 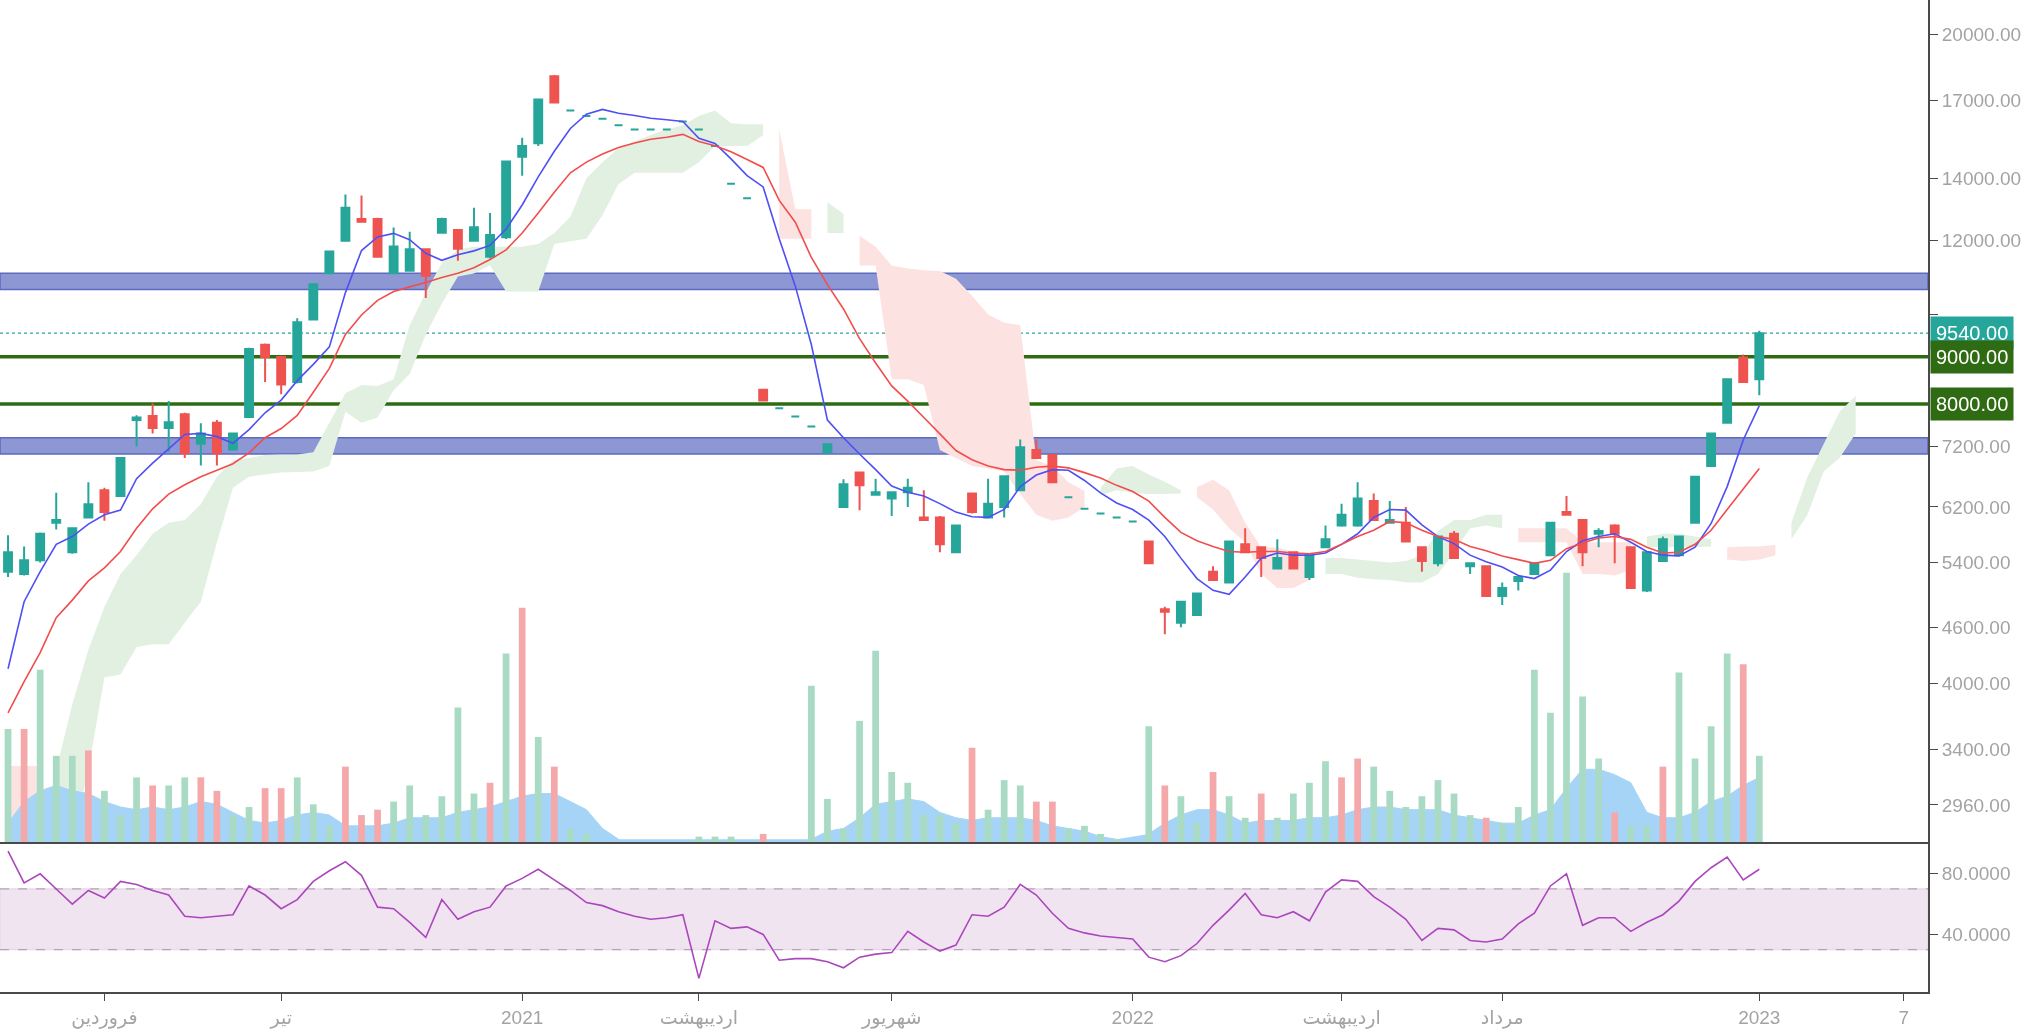 I want to click on x-tick-label: اردیبهشت, so click(x=1341, y=1017).